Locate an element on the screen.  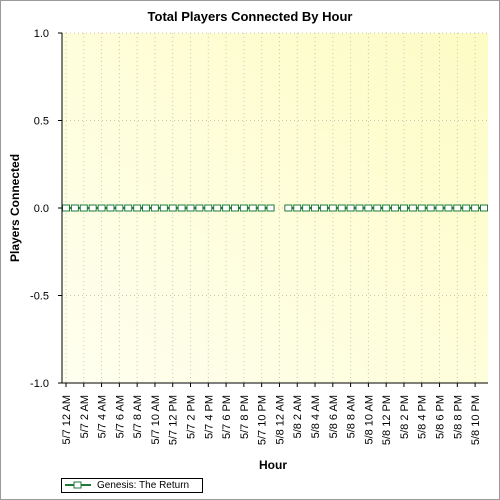
legend: Genesis: The Return is located at coordinates (132, 485).